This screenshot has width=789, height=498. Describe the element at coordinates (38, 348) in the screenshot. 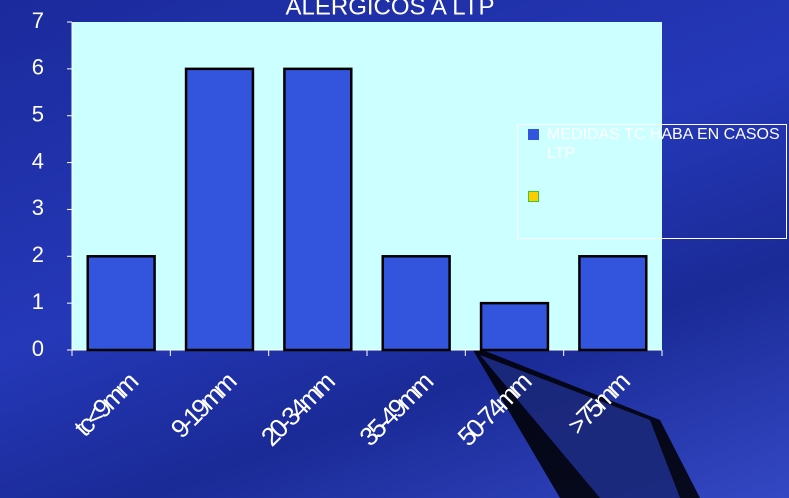

I see `y-tick-label: 0` at that location.